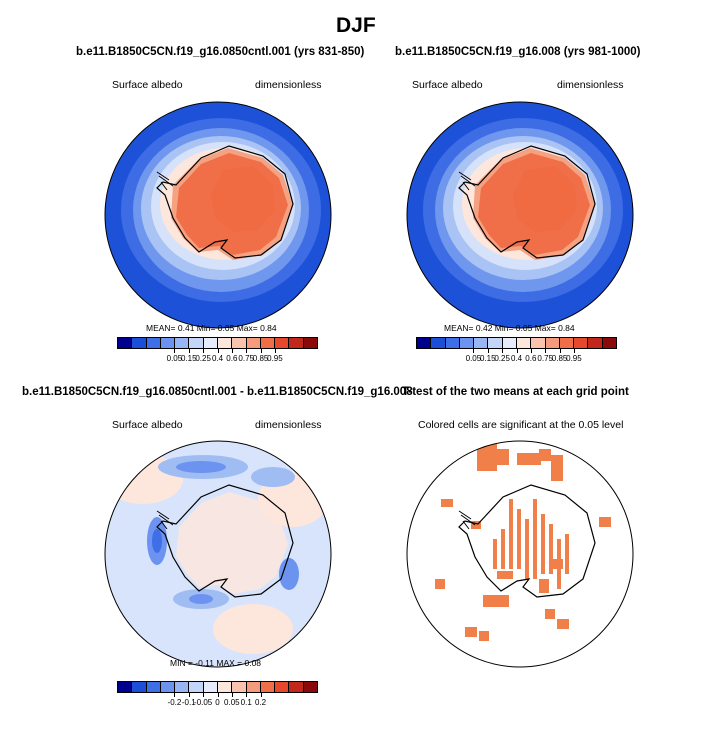 The height and width of the screenshot is (735, 709). Describe the element at coordinates (217, 702) in the screenshot. I see `colorbar-tick-label: 0` at that location.